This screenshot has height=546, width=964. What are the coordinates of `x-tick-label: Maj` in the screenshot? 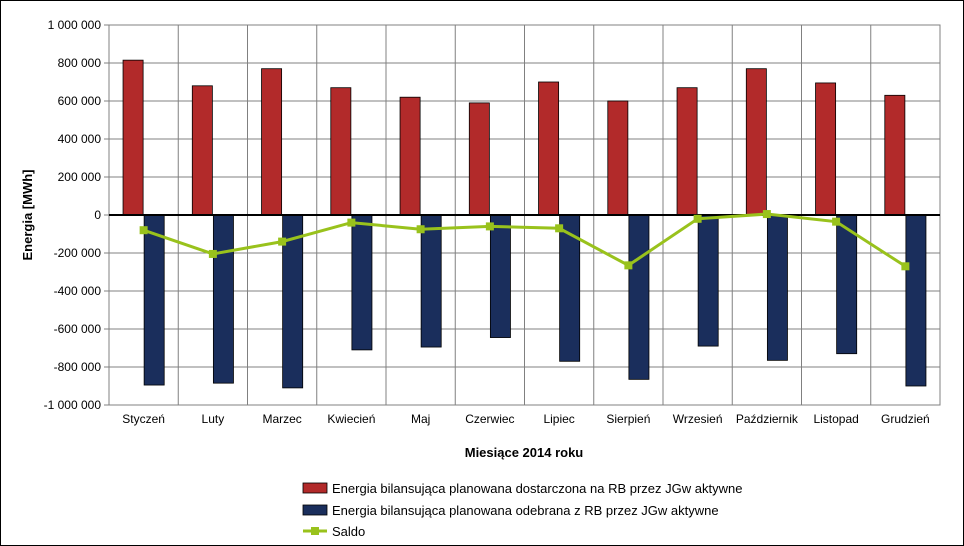 It's located at (420, 419).